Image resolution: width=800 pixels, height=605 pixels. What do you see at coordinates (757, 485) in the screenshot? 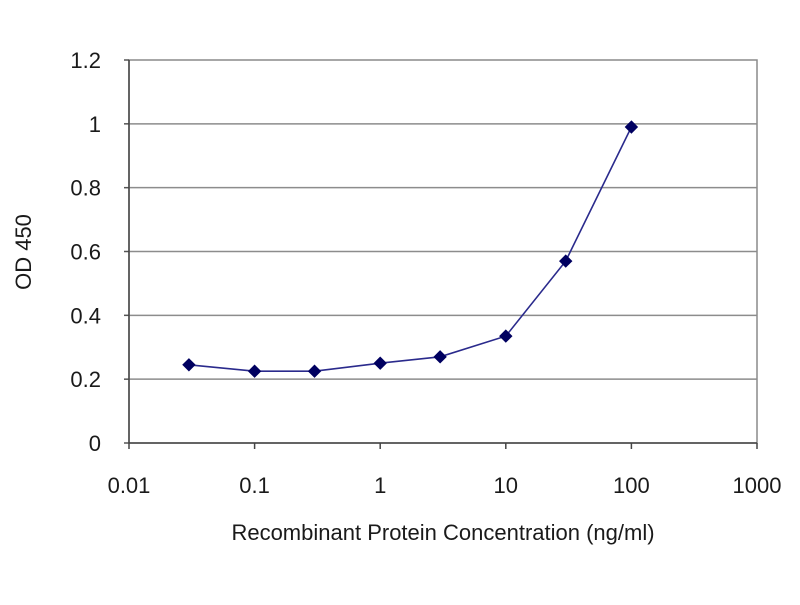
I see `x-tick-label: 1000` at bounding box center [757, 485].